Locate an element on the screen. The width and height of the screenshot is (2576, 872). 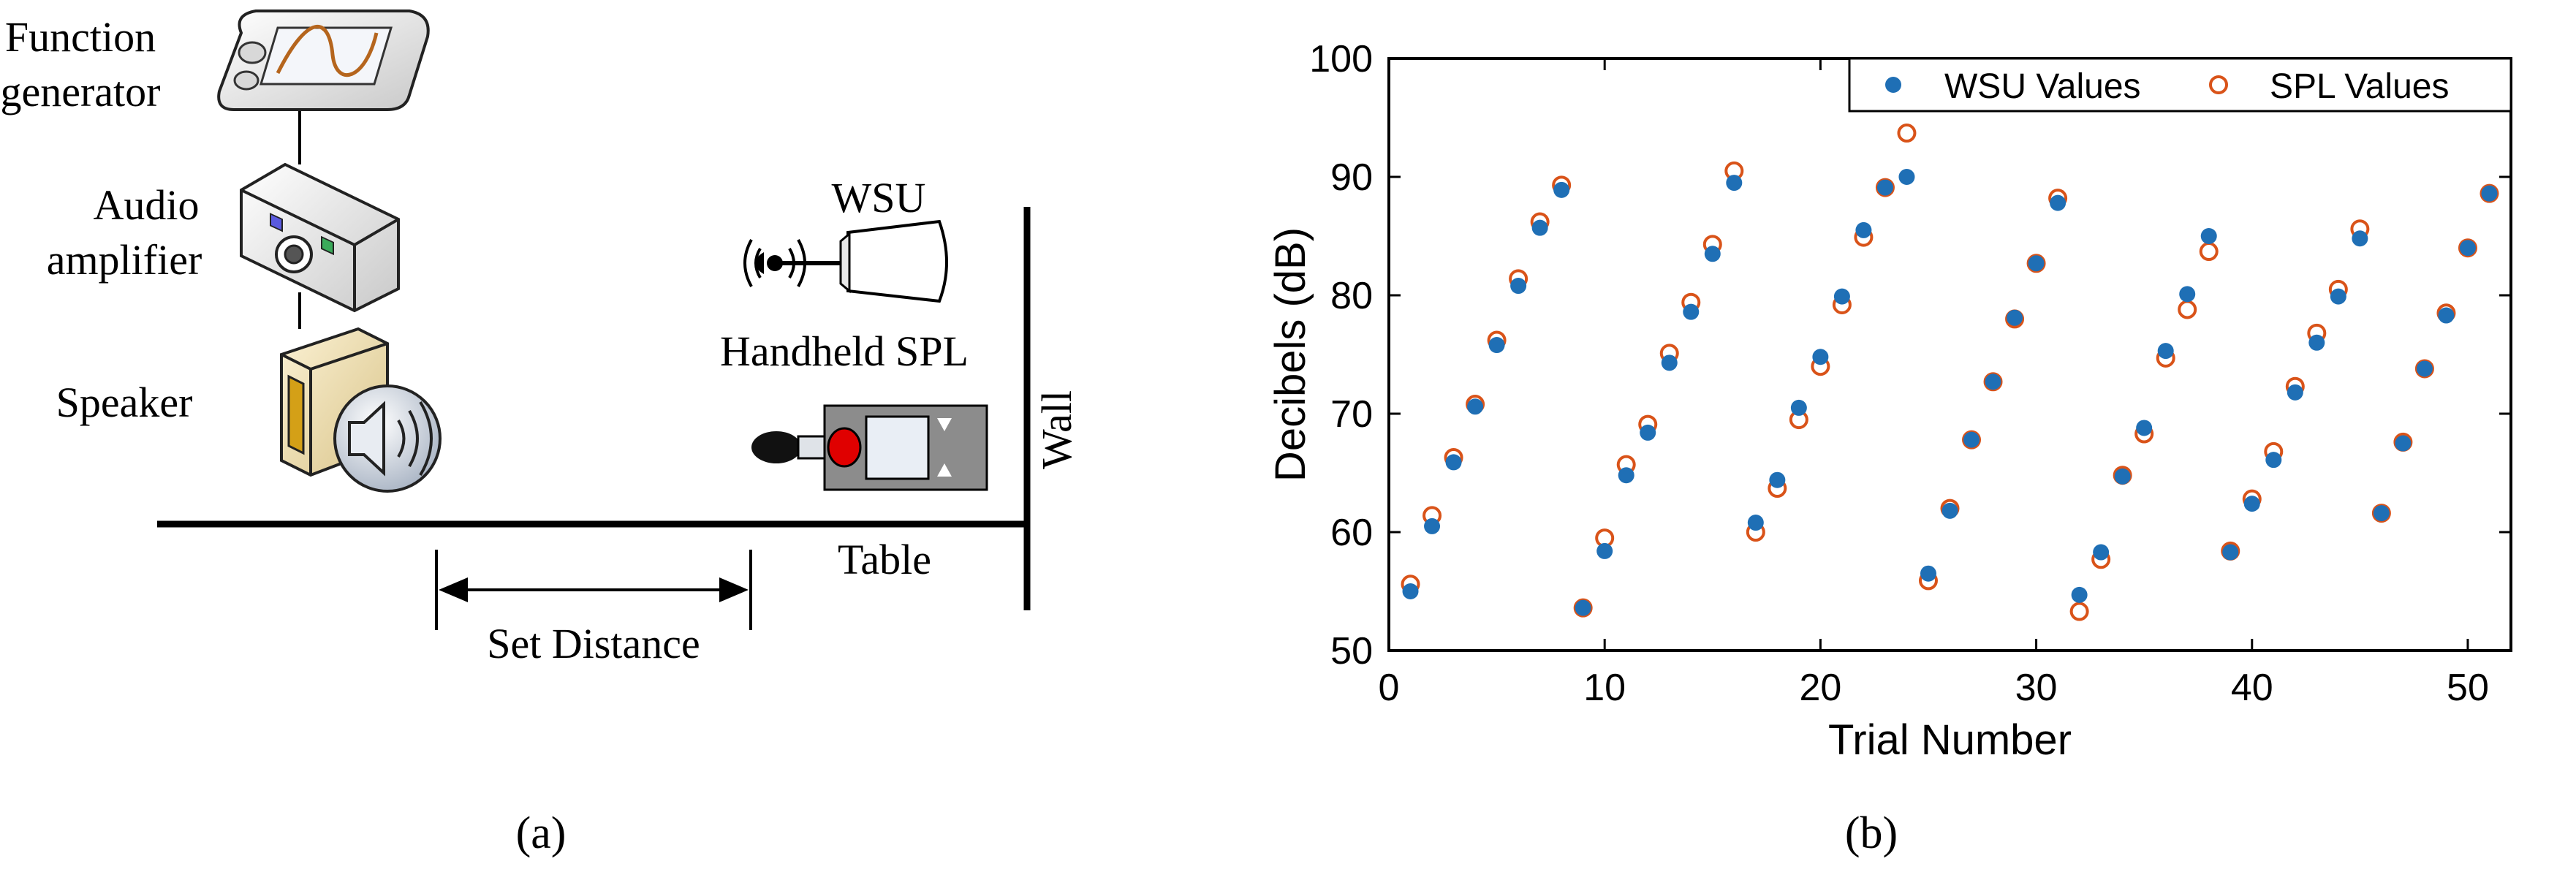
handheld-spl-label: Handheld SPL is located at coordinates (844, 351).